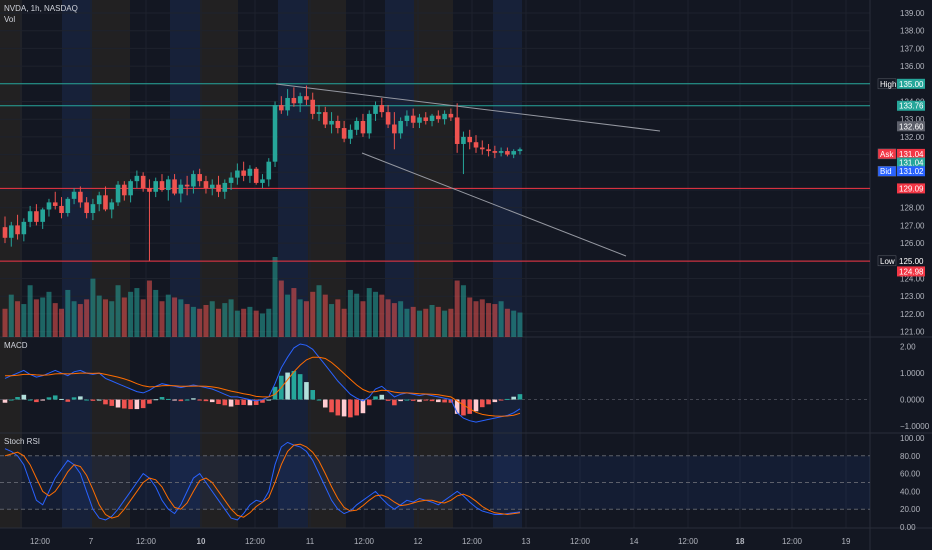 Image resolution: width=932 pixels, height=550 pixels. I want to click on price-tick-label: 124.00, so click(912, 279).